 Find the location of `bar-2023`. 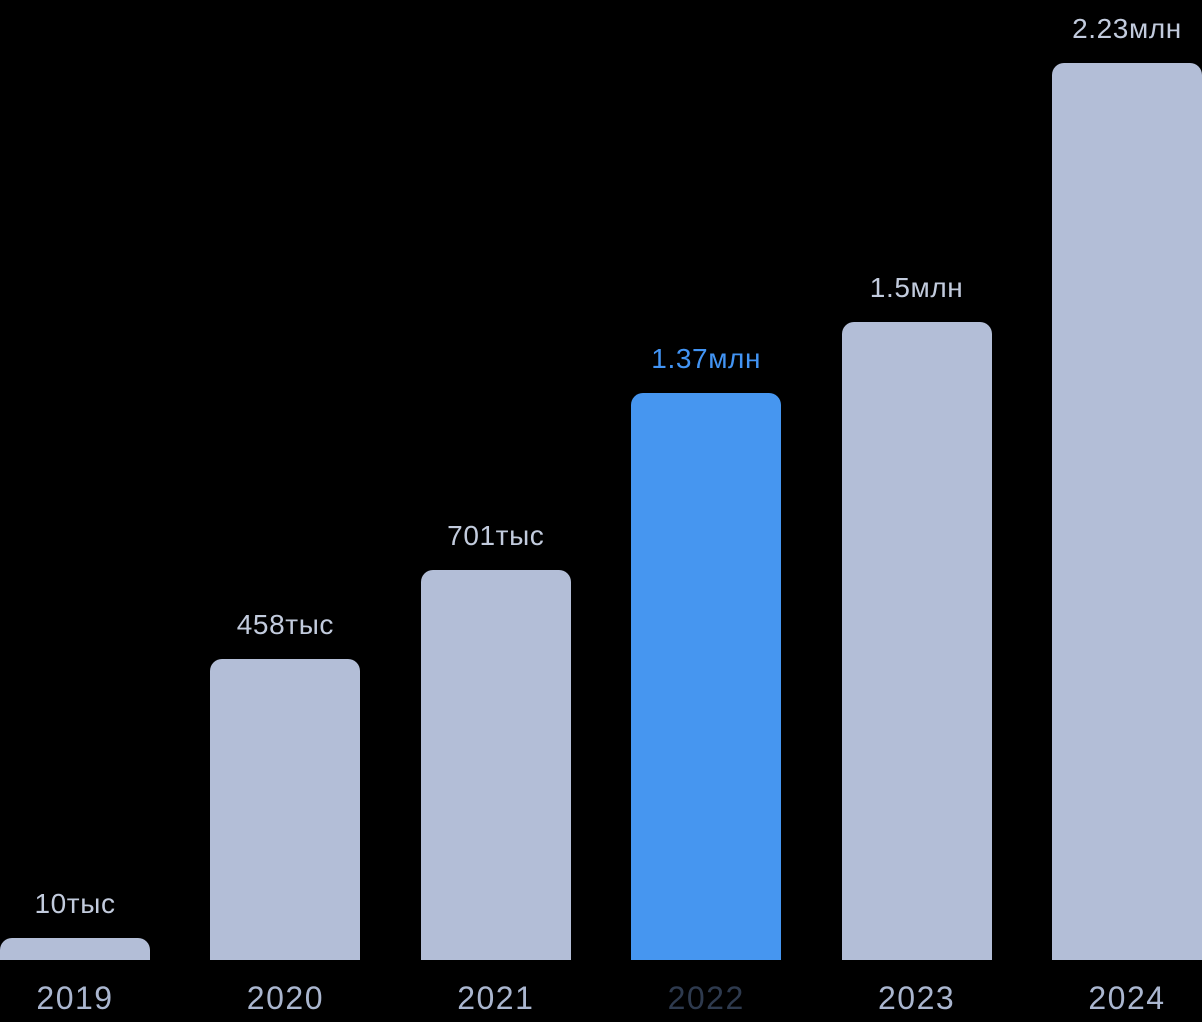

bar-2023 is located at coordinates (916, 641).